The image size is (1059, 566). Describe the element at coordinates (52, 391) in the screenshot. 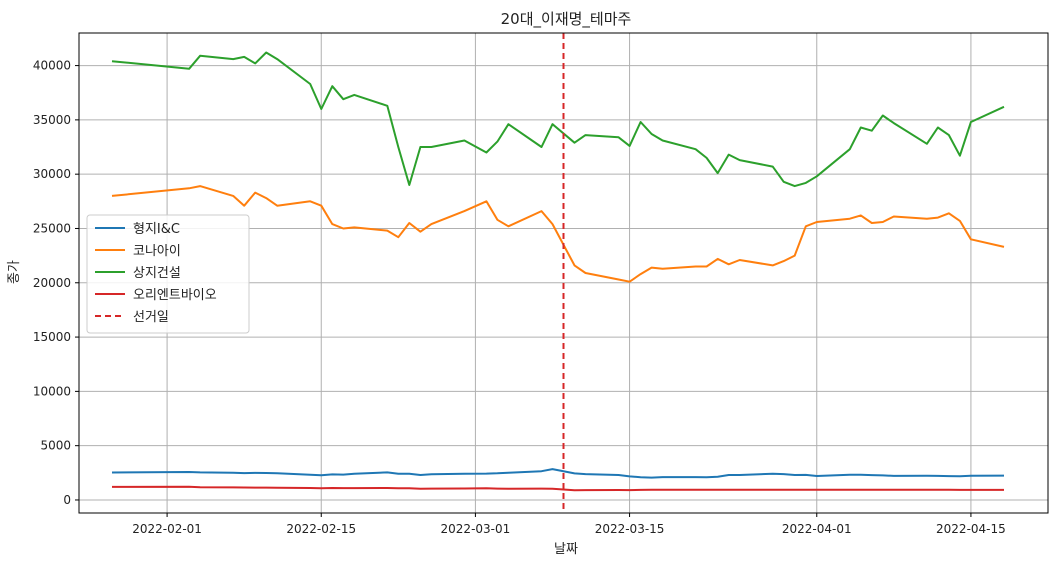

I see `y-tick-label: 10000` at that location.